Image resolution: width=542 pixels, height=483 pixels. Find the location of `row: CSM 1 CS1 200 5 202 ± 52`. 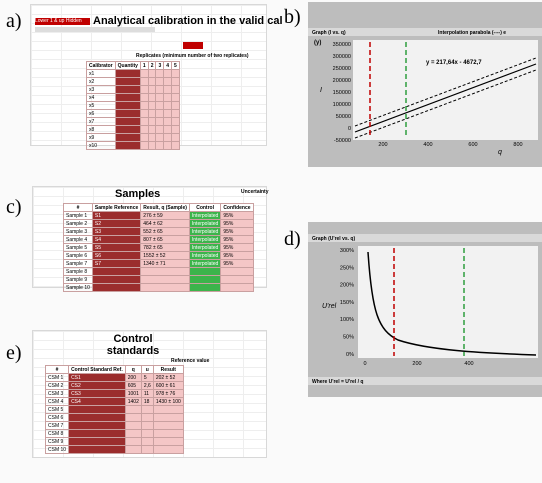

row: CSM 1 CS1 200 5 202 ± 52 is located at coordinates (114, 377).